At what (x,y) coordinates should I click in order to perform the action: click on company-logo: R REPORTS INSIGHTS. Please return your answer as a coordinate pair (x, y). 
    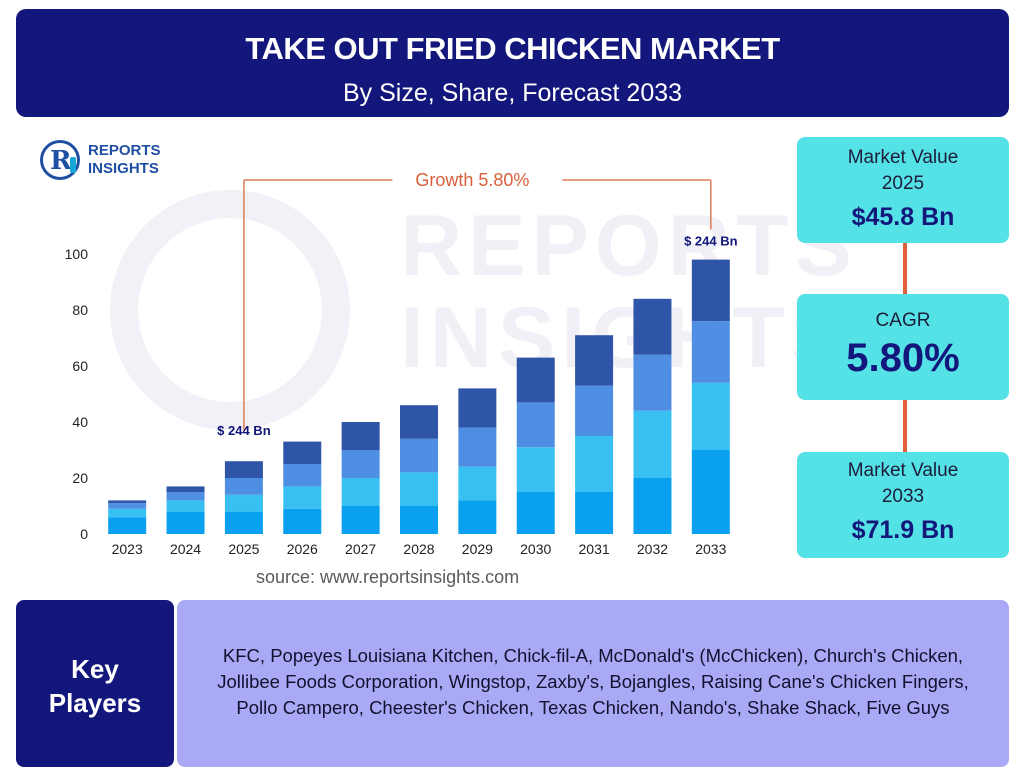
    Looking at the image, I should click on (110, 162).